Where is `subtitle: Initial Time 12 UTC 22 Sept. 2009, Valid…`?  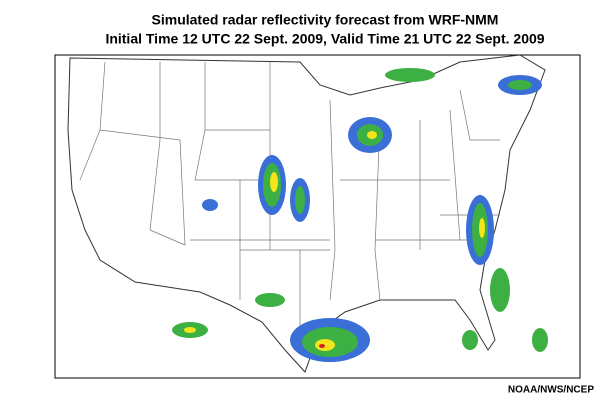
subtitle: Initial Time 12 UTC 22 Sept. 2009, Valid… is located at coordinates (324, 39).